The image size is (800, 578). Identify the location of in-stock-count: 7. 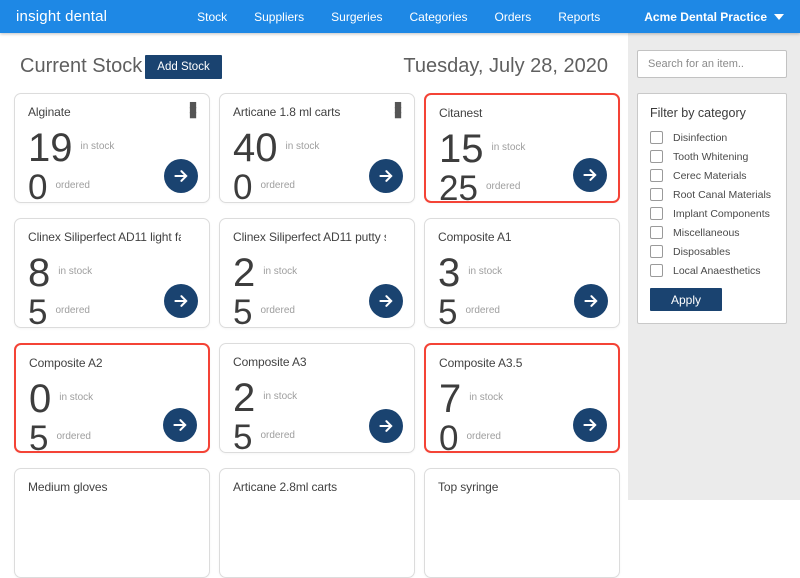
(450, 399).